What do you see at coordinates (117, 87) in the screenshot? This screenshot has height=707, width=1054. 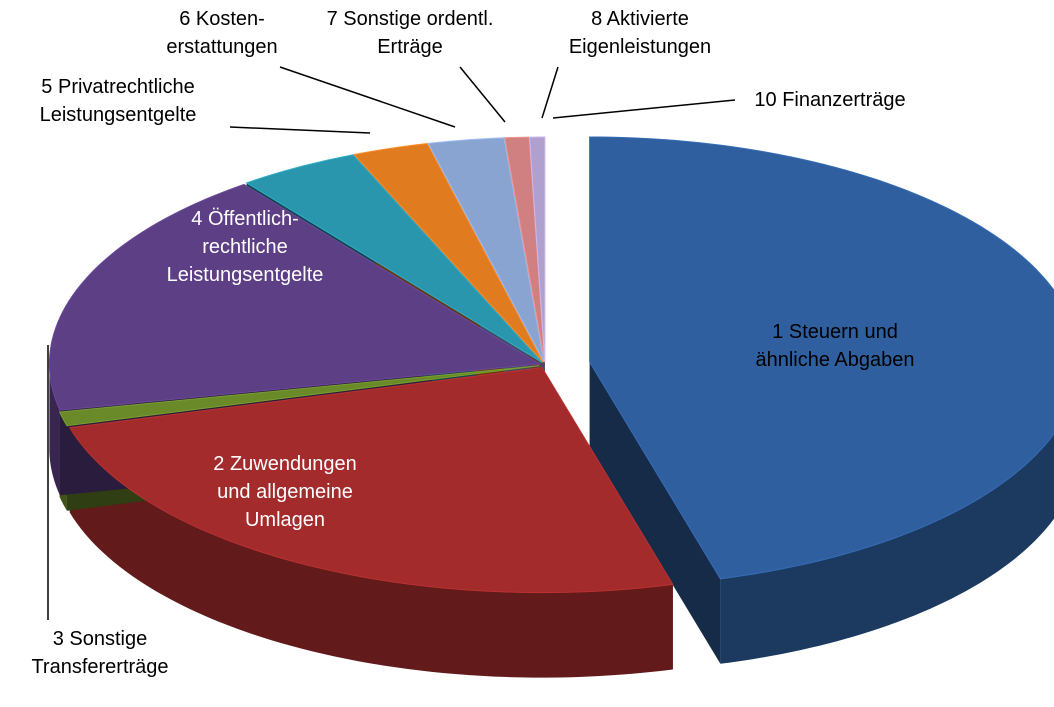 I see `label-line: 5 Privatrechtliche` at bounding box center [117, 87].